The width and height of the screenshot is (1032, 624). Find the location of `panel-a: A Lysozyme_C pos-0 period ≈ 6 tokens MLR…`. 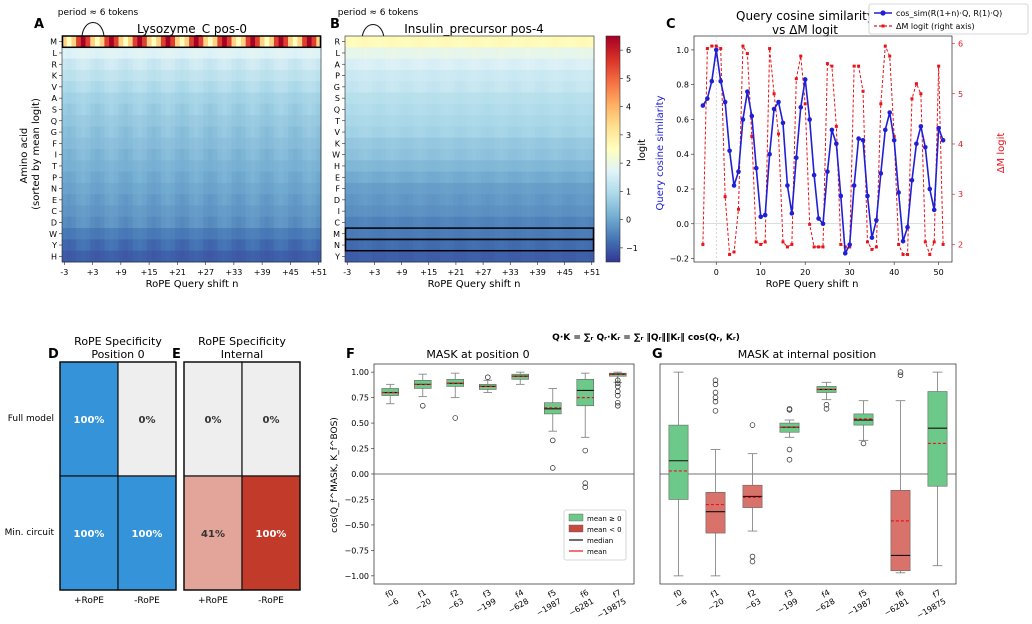

panel-a: A Lysozyme_C pos-0 period ≈ 6 tokens MLR… is located at coordinates (173, 149).